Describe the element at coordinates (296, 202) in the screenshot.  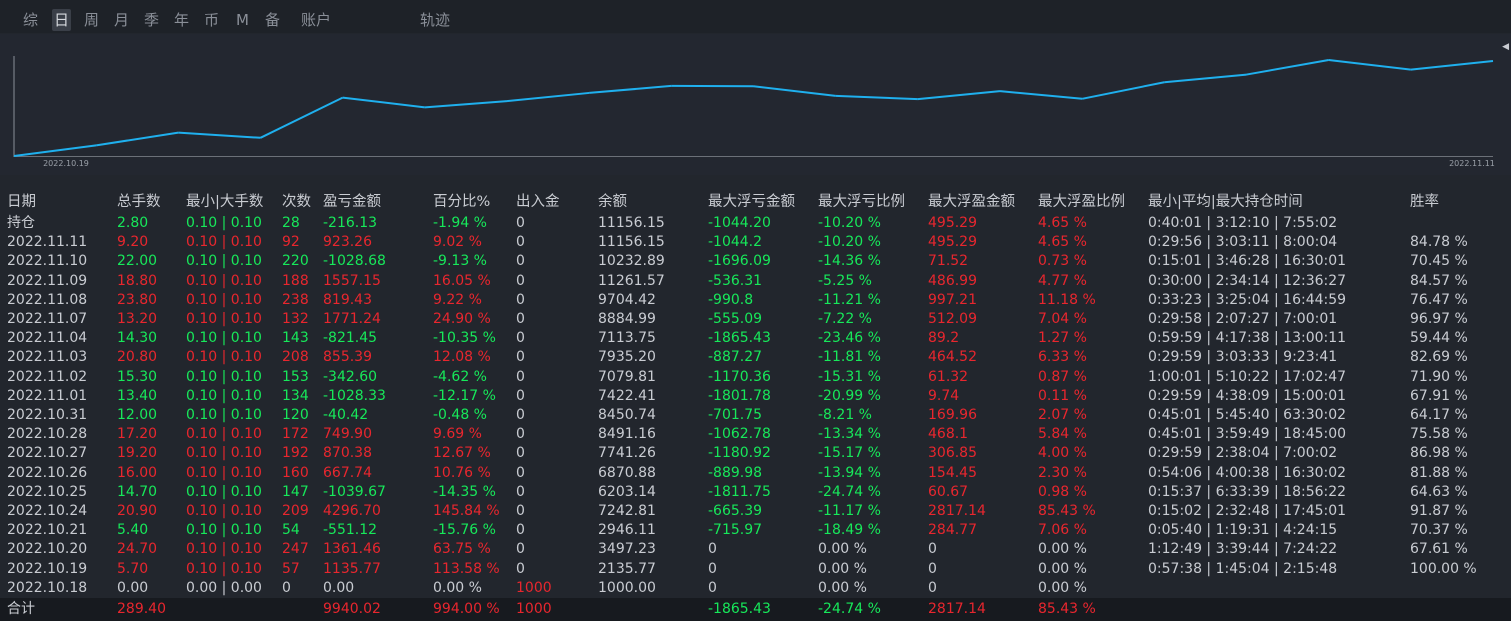
I see `header-trade-count: 次数` at that location.